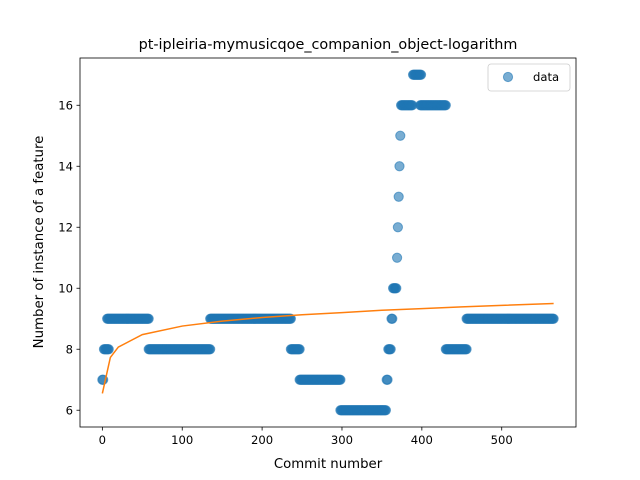 The height and width of the screenshot is (480, 640). I want to click on legend-label-data: data, so click(546, 77).